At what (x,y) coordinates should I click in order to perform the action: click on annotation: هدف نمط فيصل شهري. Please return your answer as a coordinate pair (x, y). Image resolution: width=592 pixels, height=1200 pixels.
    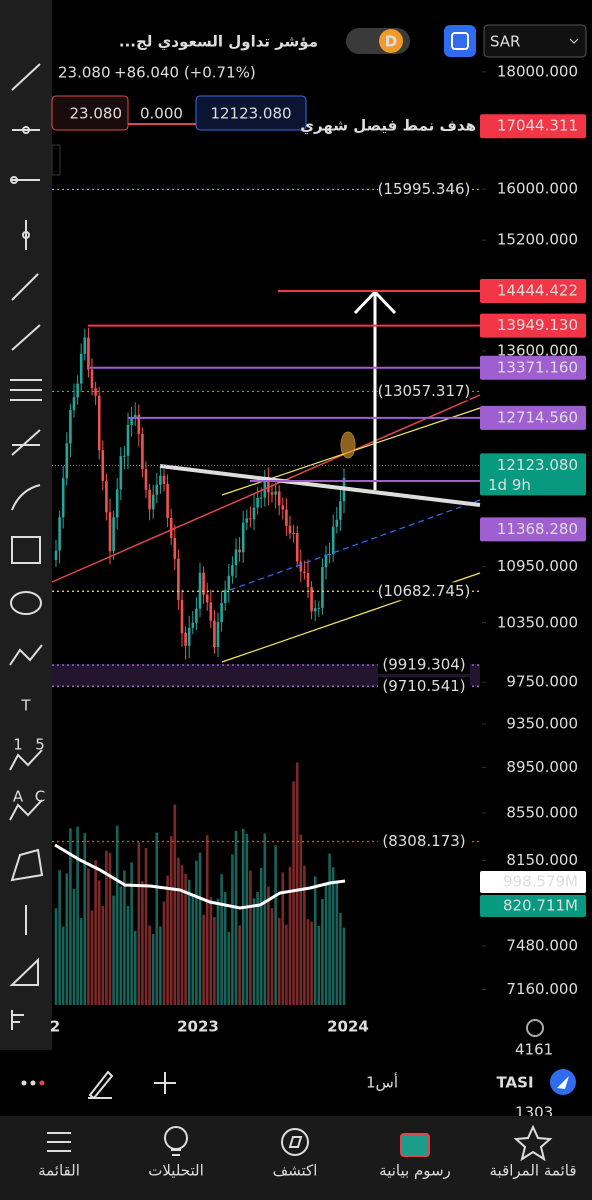
    Looking at the image, I should click on (388, 126).